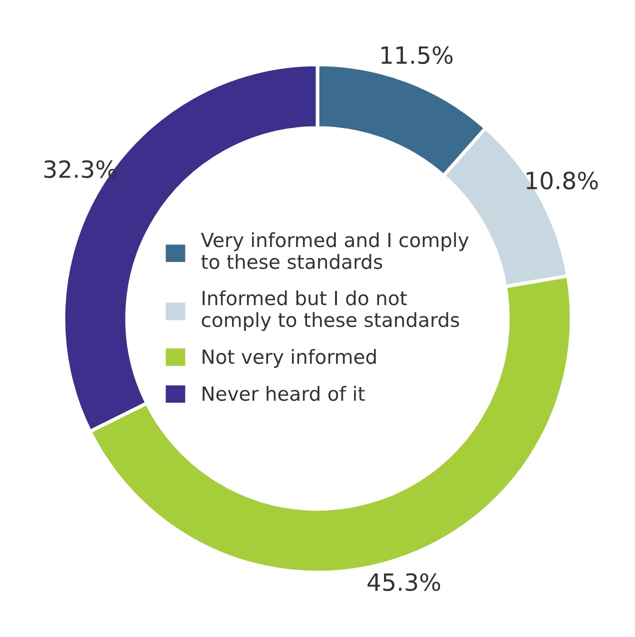 The image size is (635, 637). I want to click on data-label: 11.5%, so click(417, 55).